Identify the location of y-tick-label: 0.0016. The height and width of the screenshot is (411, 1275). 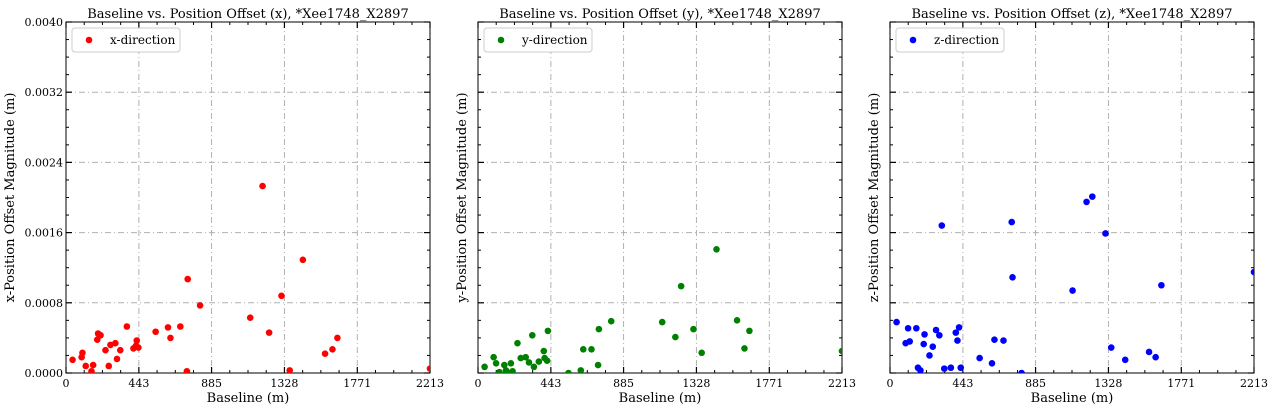
(44, 233).